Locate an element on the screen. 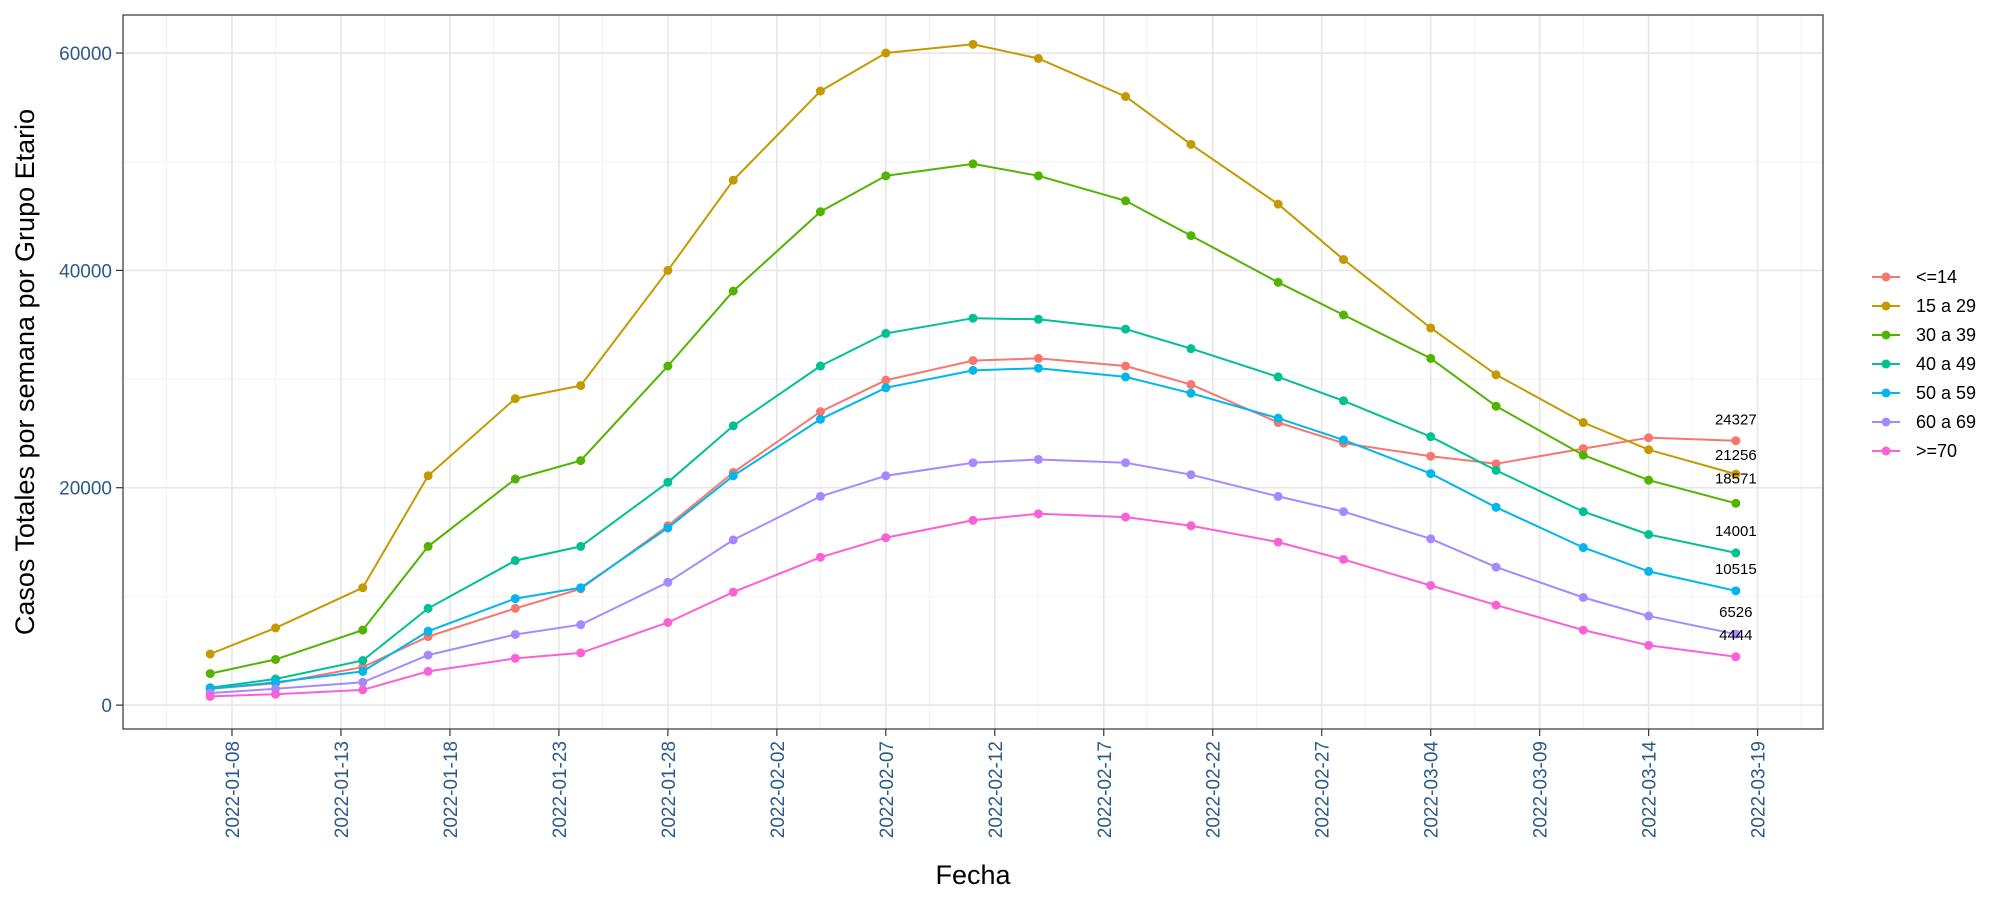 This screenshot has height=900, width=2000. end-label: 18571 is located at coordinates (1736, 478).